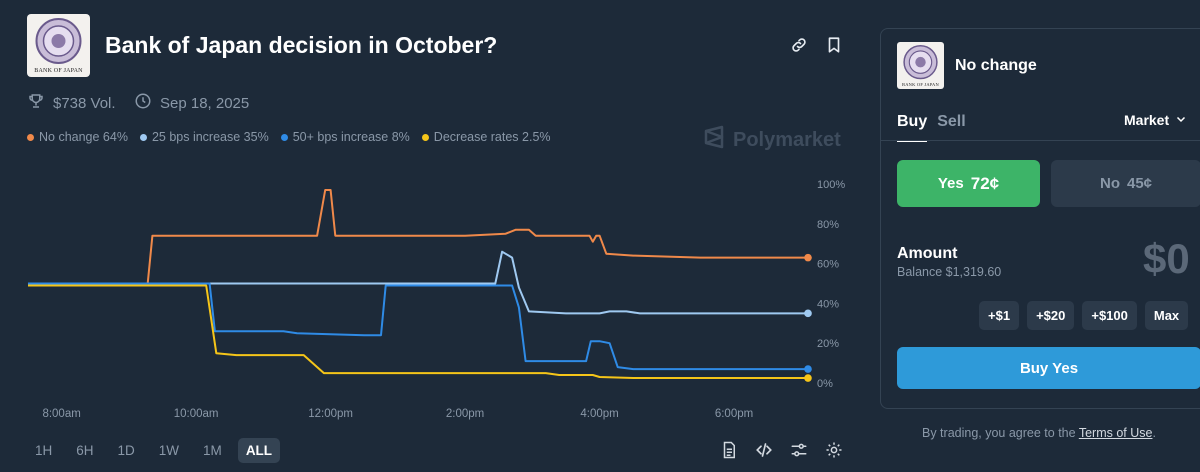 Image resolution: width=1200 pixels, height=472 pixels. Describe the element at coordinates (714, 140) in the screenshot. I see `polymarket-logo-icon` at that location.